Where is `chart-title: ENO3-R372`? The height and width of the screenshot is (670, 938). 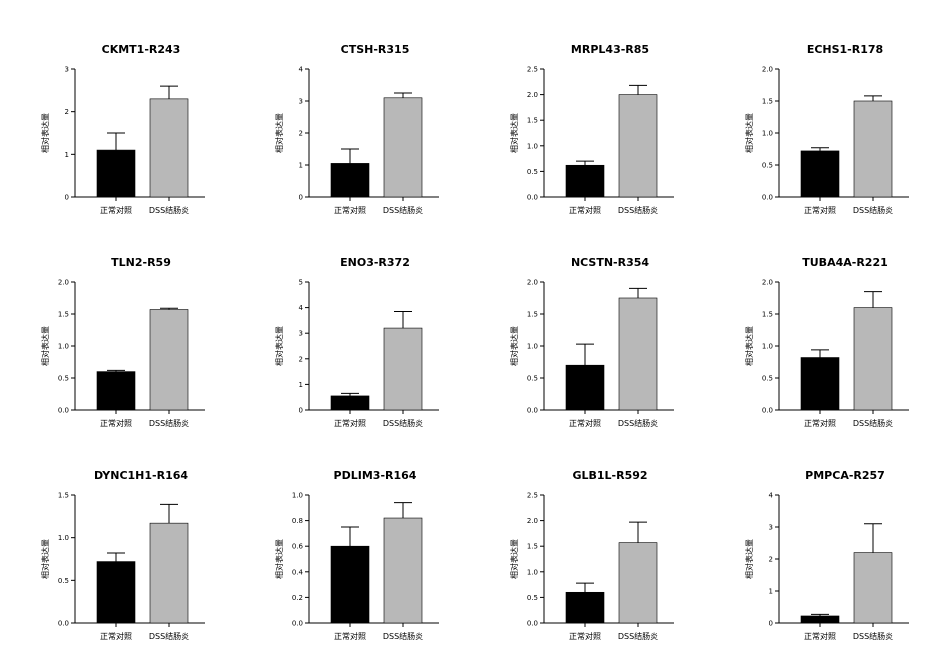 chart-title: ENO3-R372 is located at coordinates (375, 262).